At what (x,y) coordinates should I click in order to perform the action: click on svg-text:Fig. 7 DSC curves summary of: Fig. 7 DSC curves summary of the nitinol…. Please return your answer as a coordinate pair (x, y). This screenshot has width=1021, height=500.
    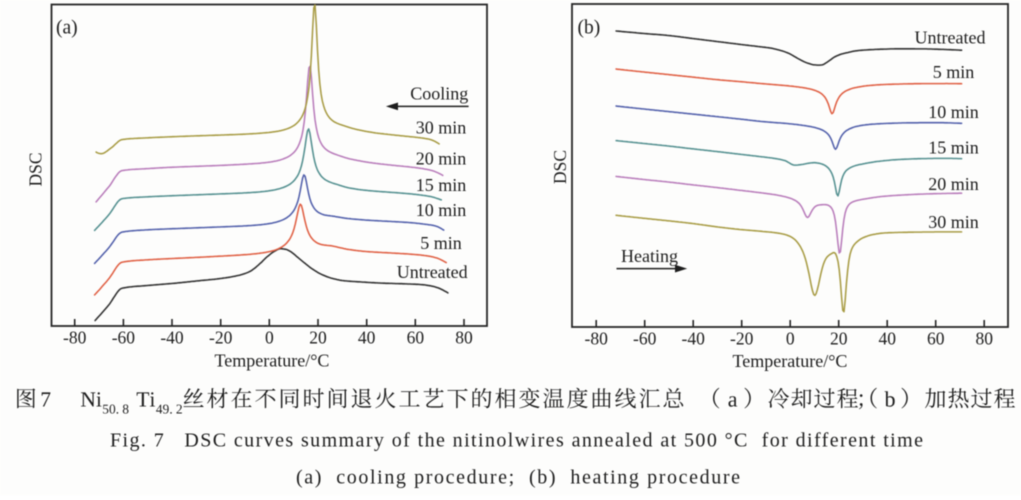
    Looking at the image, I should click on (516, 441).